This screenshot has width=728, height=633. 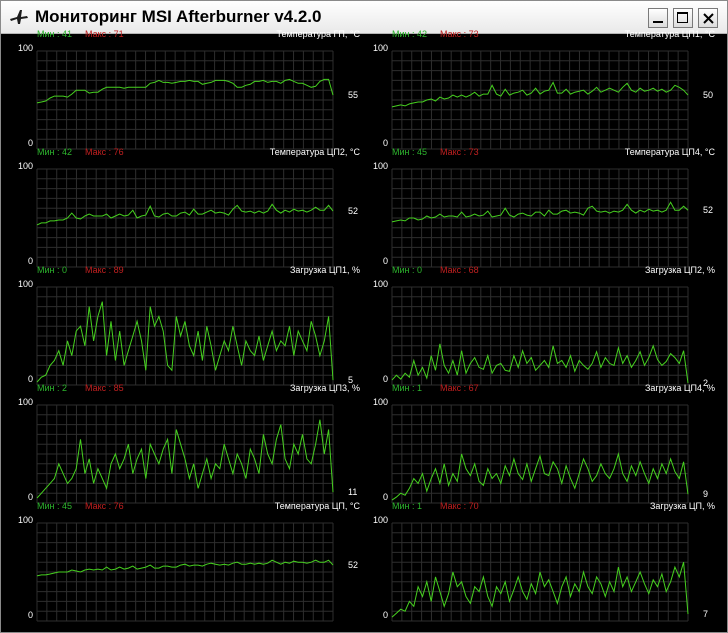 I want to click on min-value-label: Мин : 0, so click(x=407, y=270).